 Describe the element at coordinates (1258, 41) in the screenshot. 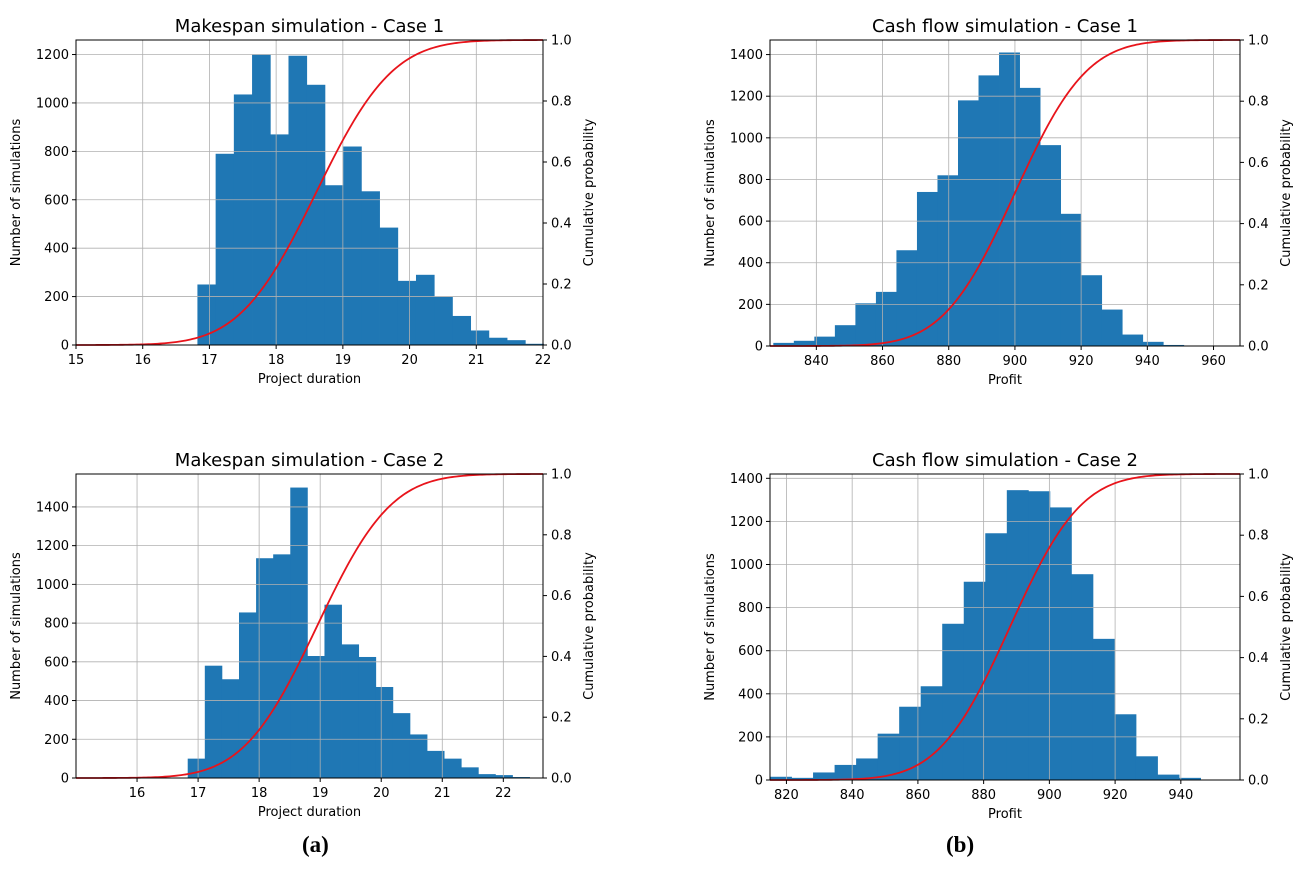

I see `y2-tick-label: 1.0` at that location.